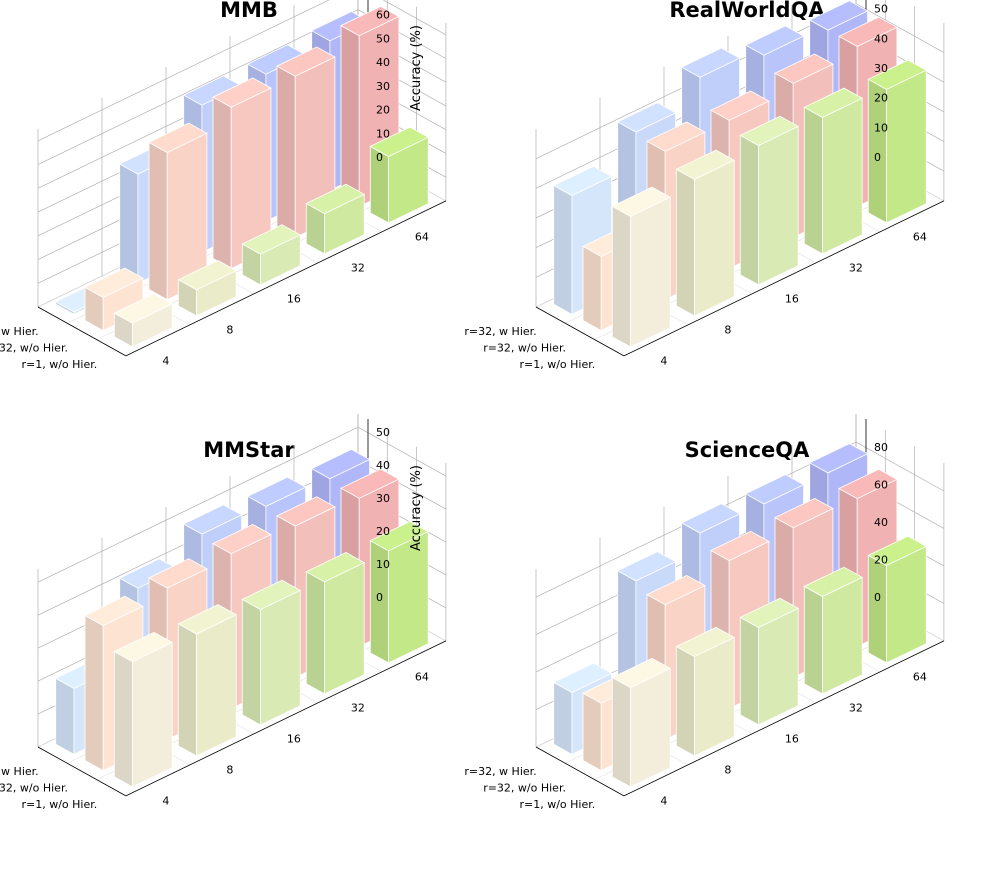  Describe the element at coordinates (383, 15) in the screenshot. I see `z-tick-label: 60` at that location.